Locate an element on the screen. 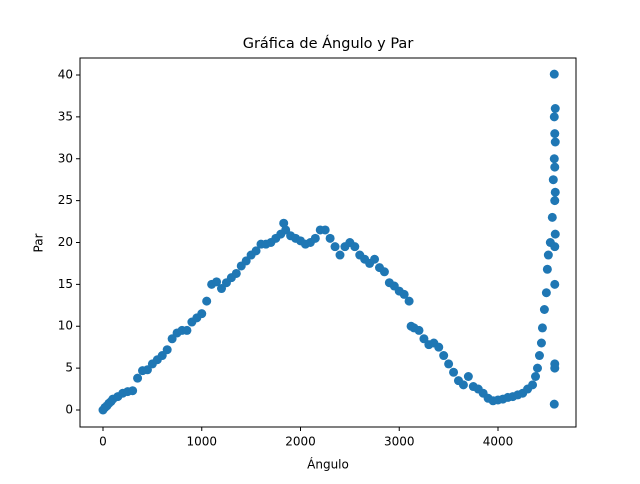 The width and height of the screenshot is (640, 484). y-tick-label: 15 is located at coordinates (65, 284).